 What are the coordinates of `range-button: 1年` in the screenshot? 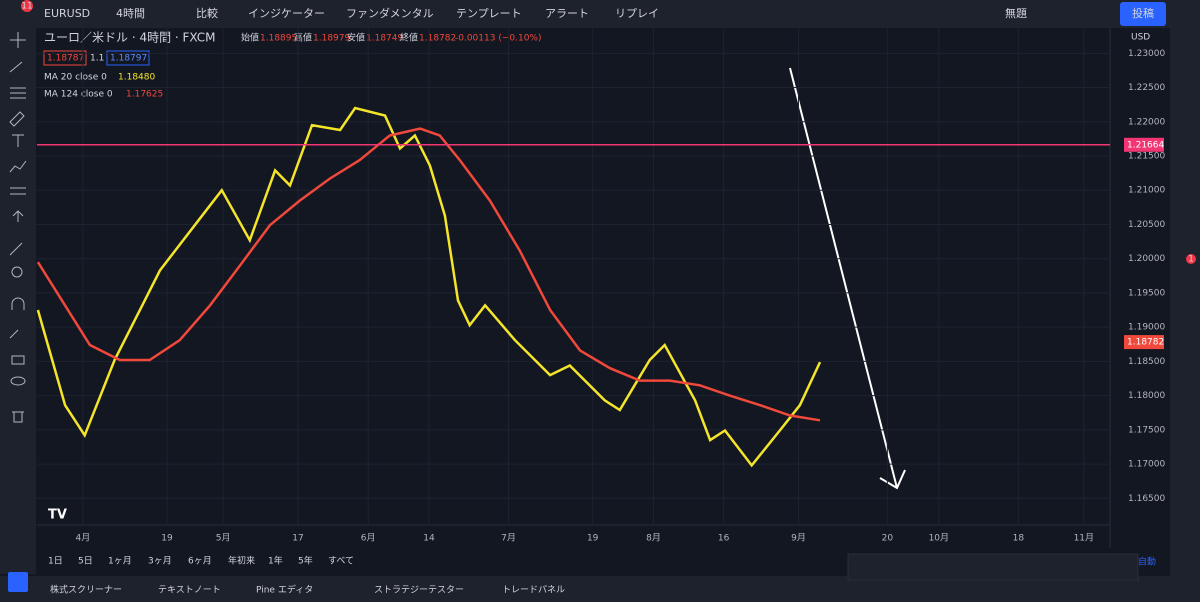 It's located at (275, 561).